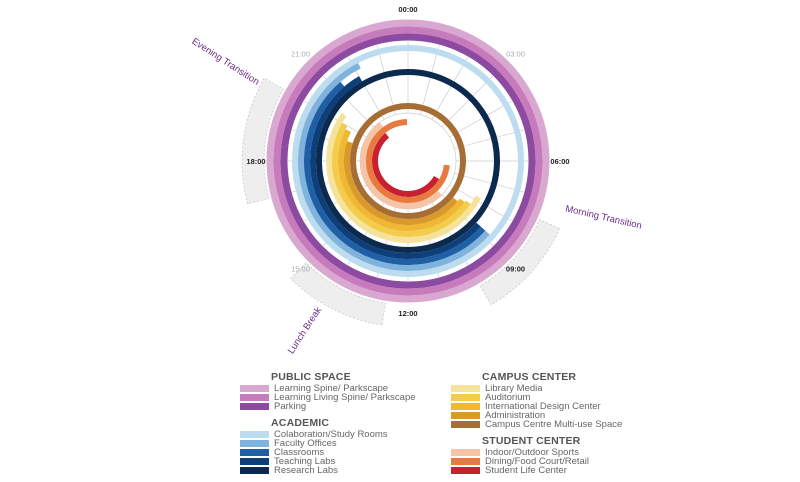  Describe the element at coordinates (226, 62) in the screenshot. I see `evening-transition-label: Evening Transition` at that location.